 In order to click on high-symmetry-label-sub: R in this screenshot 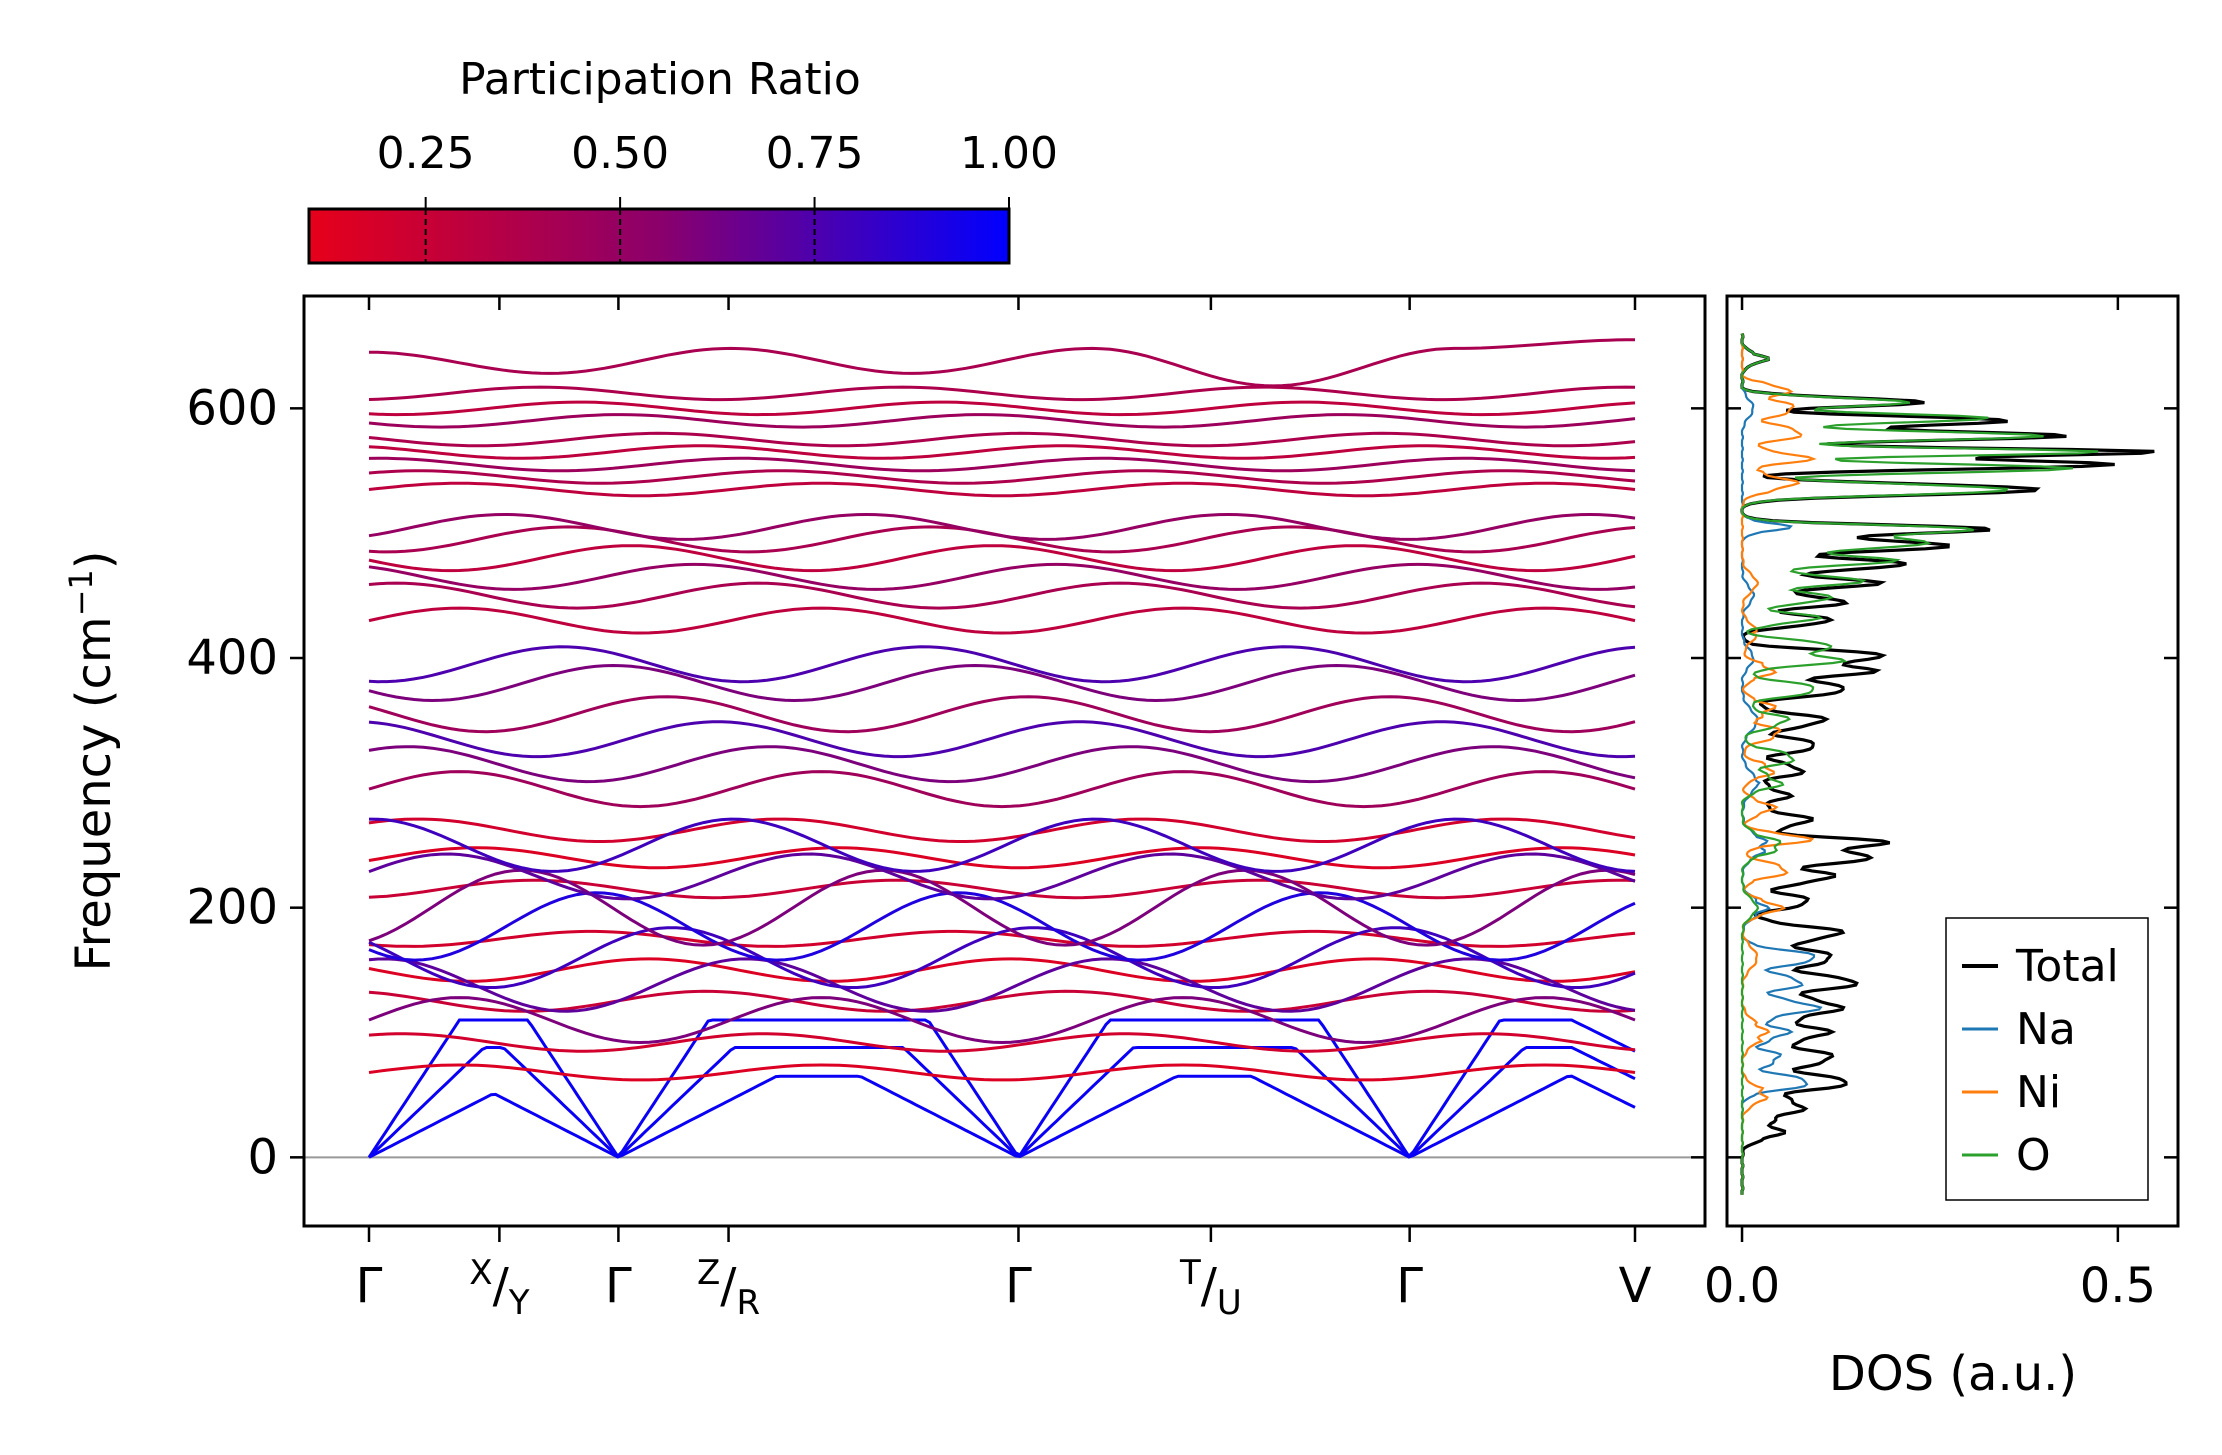, I will do `click(748, 1303)`.